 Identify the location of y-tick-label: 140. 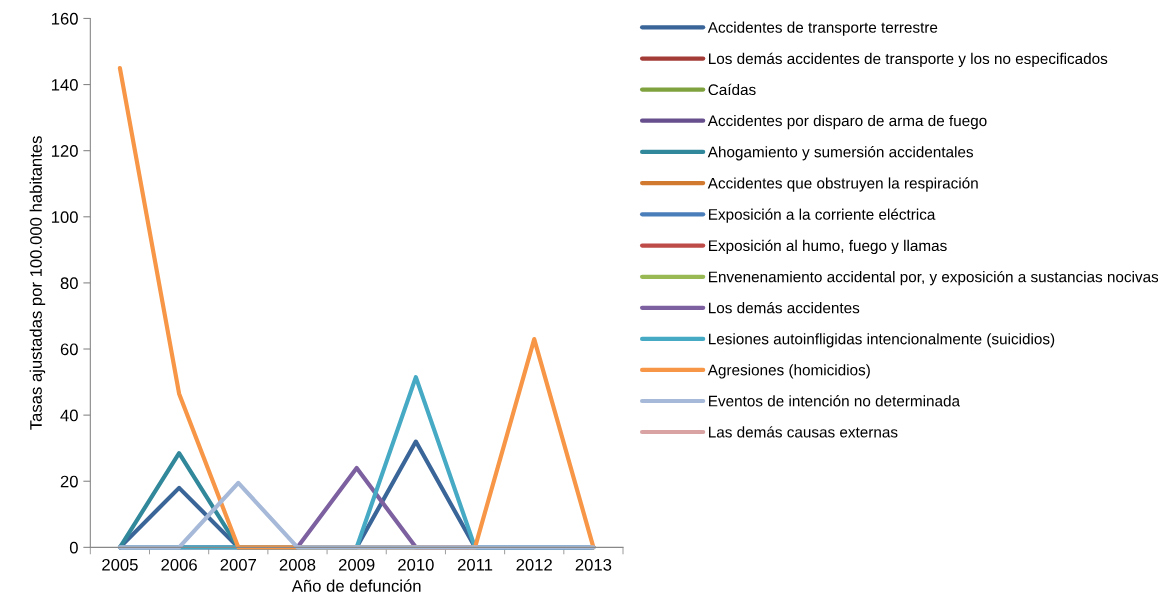
(64, 84).